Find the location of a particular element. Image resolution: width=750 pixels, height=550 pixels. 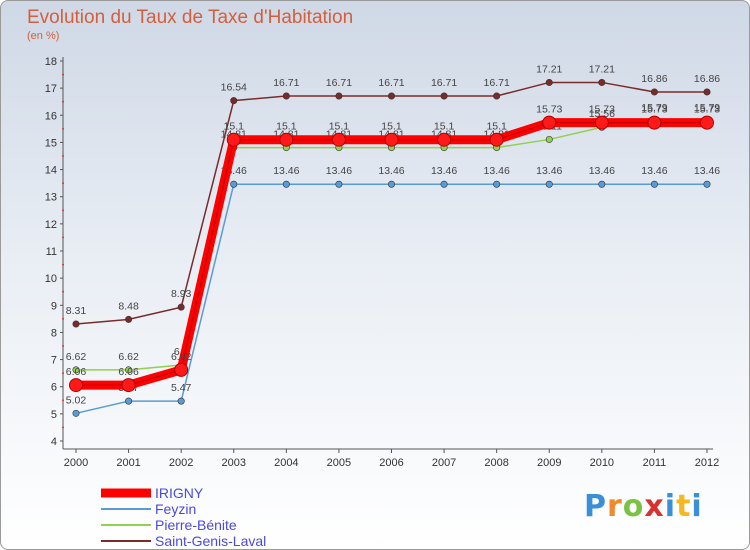

y-tick-label: 9 is located at coordinates (54, 306).